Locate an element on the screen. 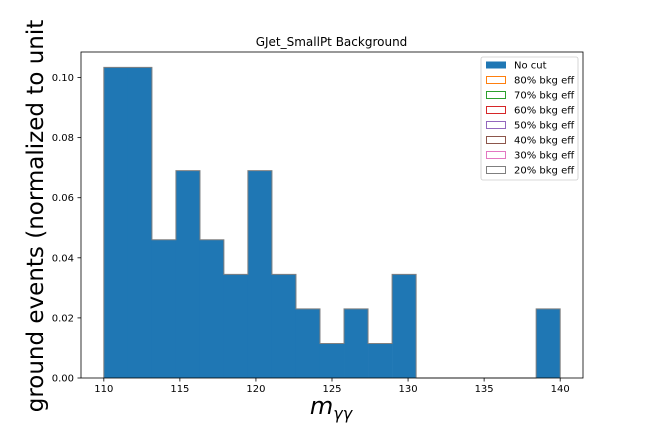 This screenshot has height=432, width=648. x-tick-label: 135 is located at coordinates (484, 389).